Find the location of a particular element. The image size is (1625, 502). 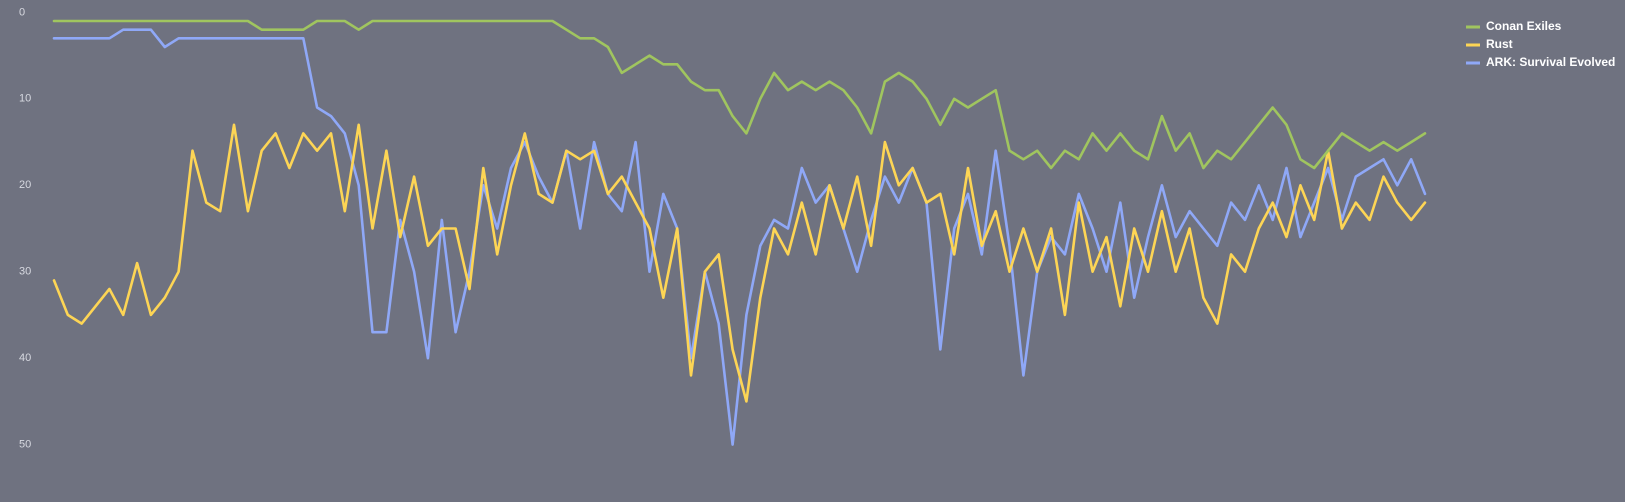

y-tick-label: 40 is located at coordinates (25, 358).